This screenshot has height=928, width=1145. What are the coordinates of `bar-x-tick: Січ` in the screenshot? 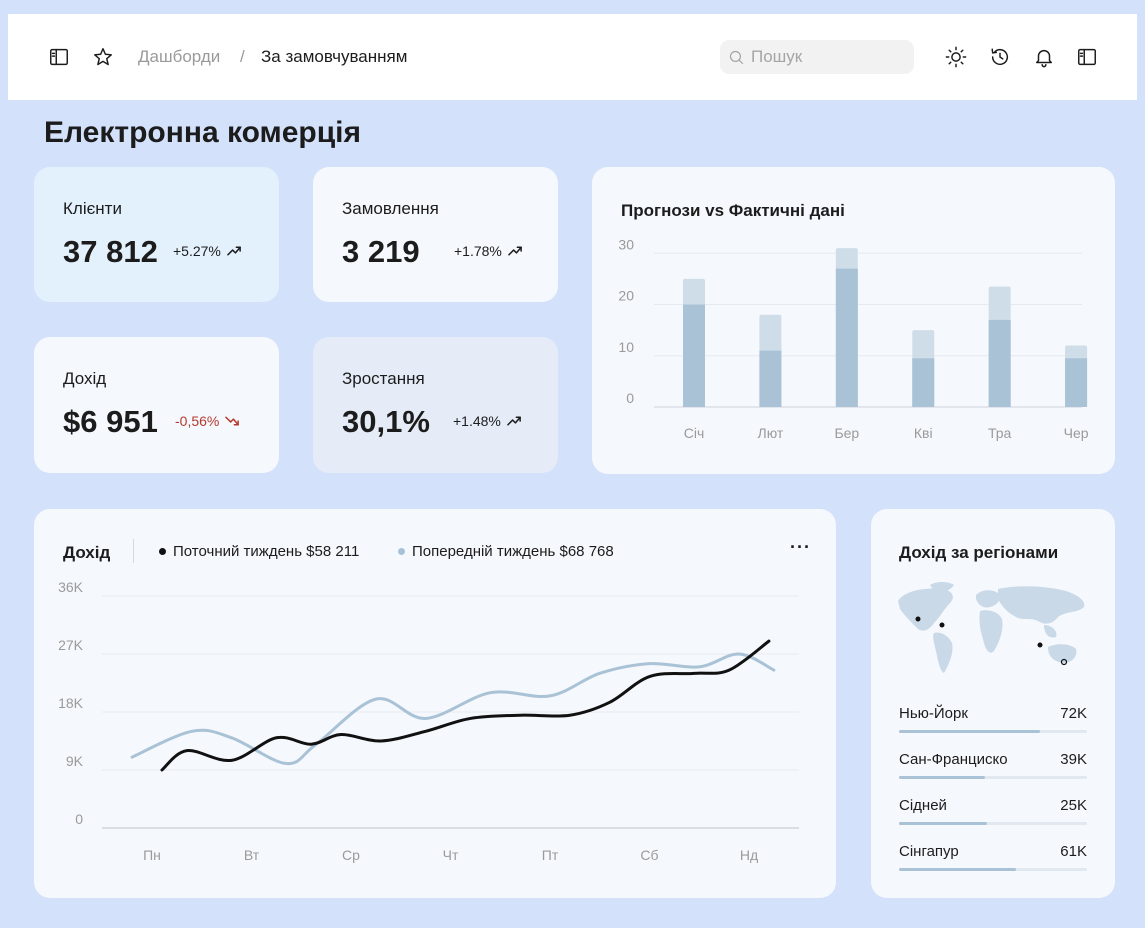 It's located at (694, 433).